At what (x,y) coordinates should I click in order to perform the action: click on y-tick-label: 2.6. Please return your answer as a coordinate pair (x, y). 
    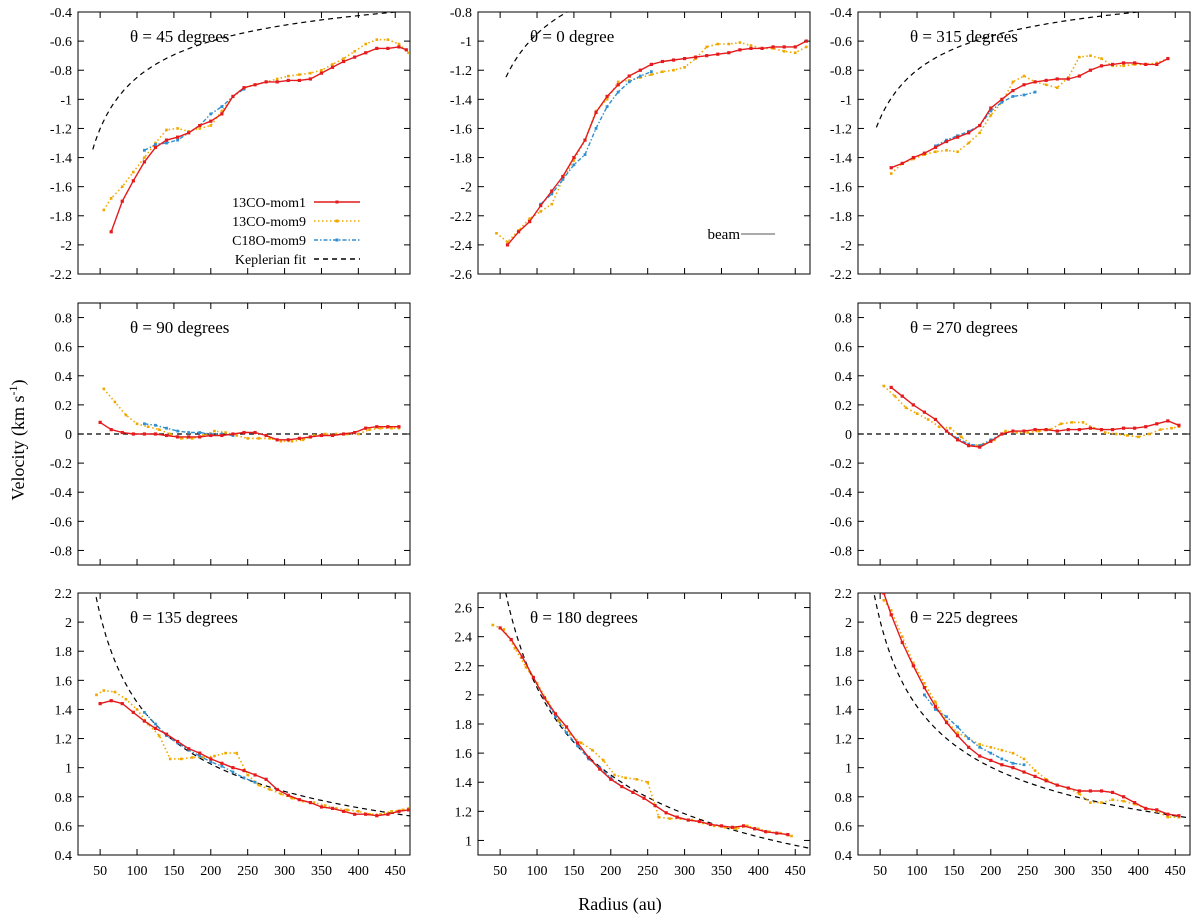
    Looking at the image, I should click on (464, 609).